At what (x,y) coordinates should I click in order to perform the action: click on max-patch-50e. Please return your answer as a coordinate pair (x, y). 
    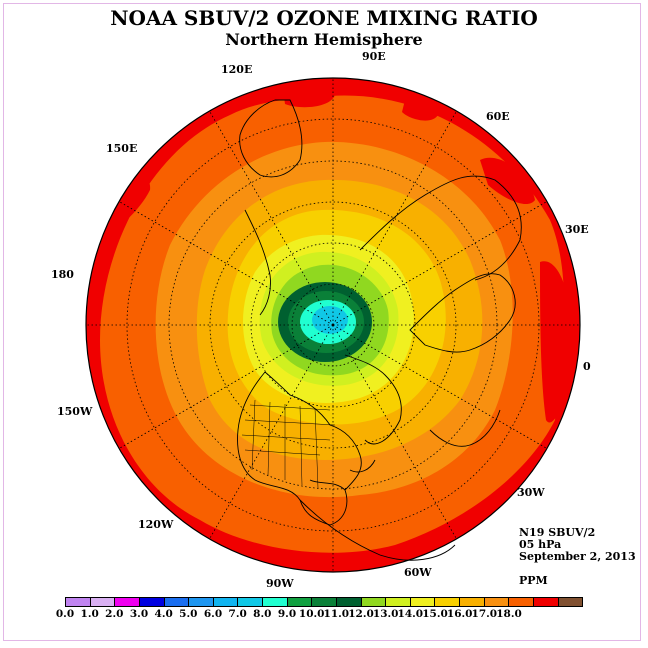
    Looking at the image, I should click on (507, 181).